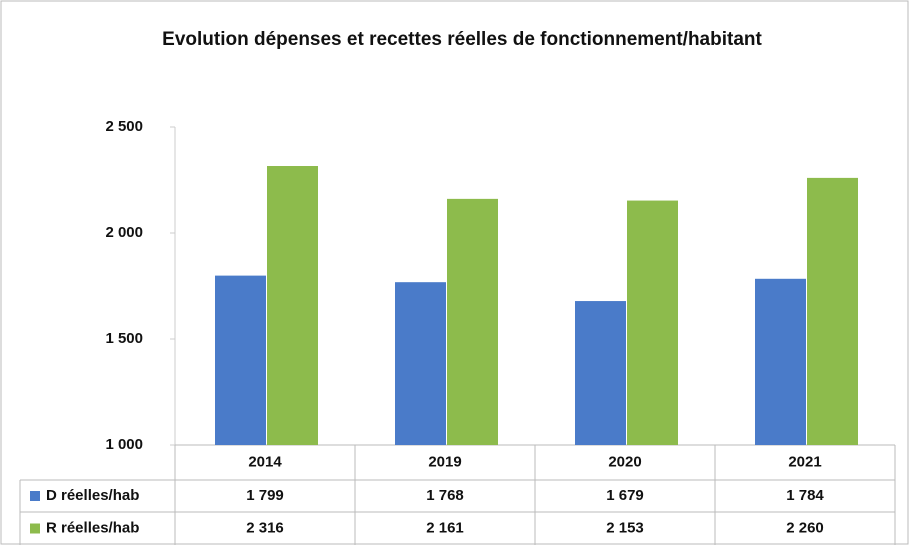 The image size is (909, 545). Describe the element at coordinates (124, 126) in the screenshot. I see `y-tick-label: 2 500` at that location.